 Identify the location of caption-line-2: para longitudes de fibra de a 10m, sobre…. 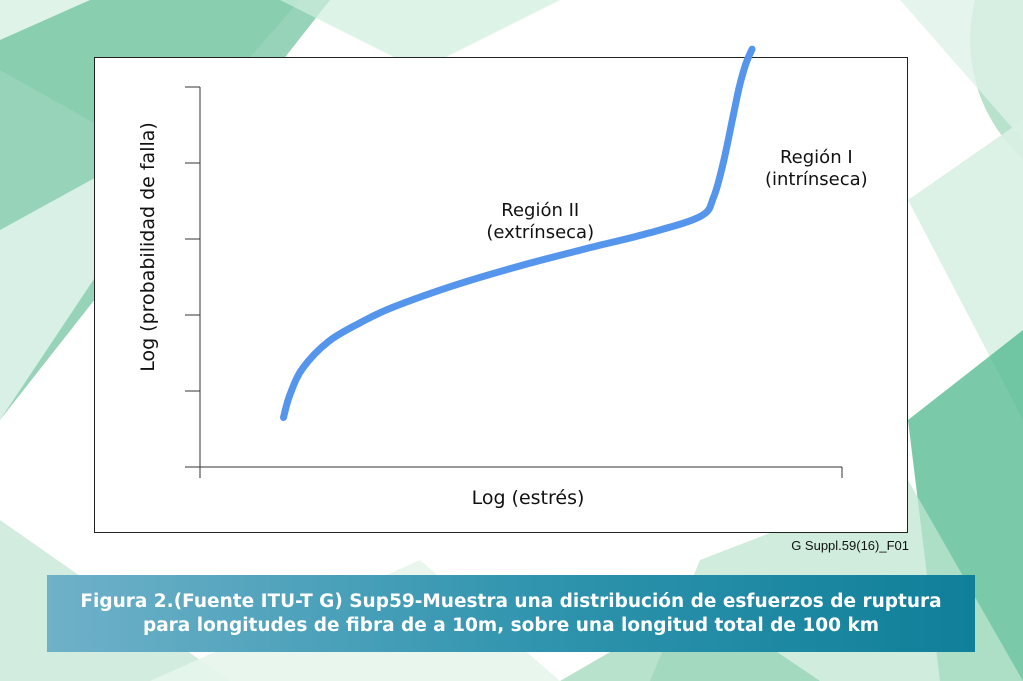
(511, 625).